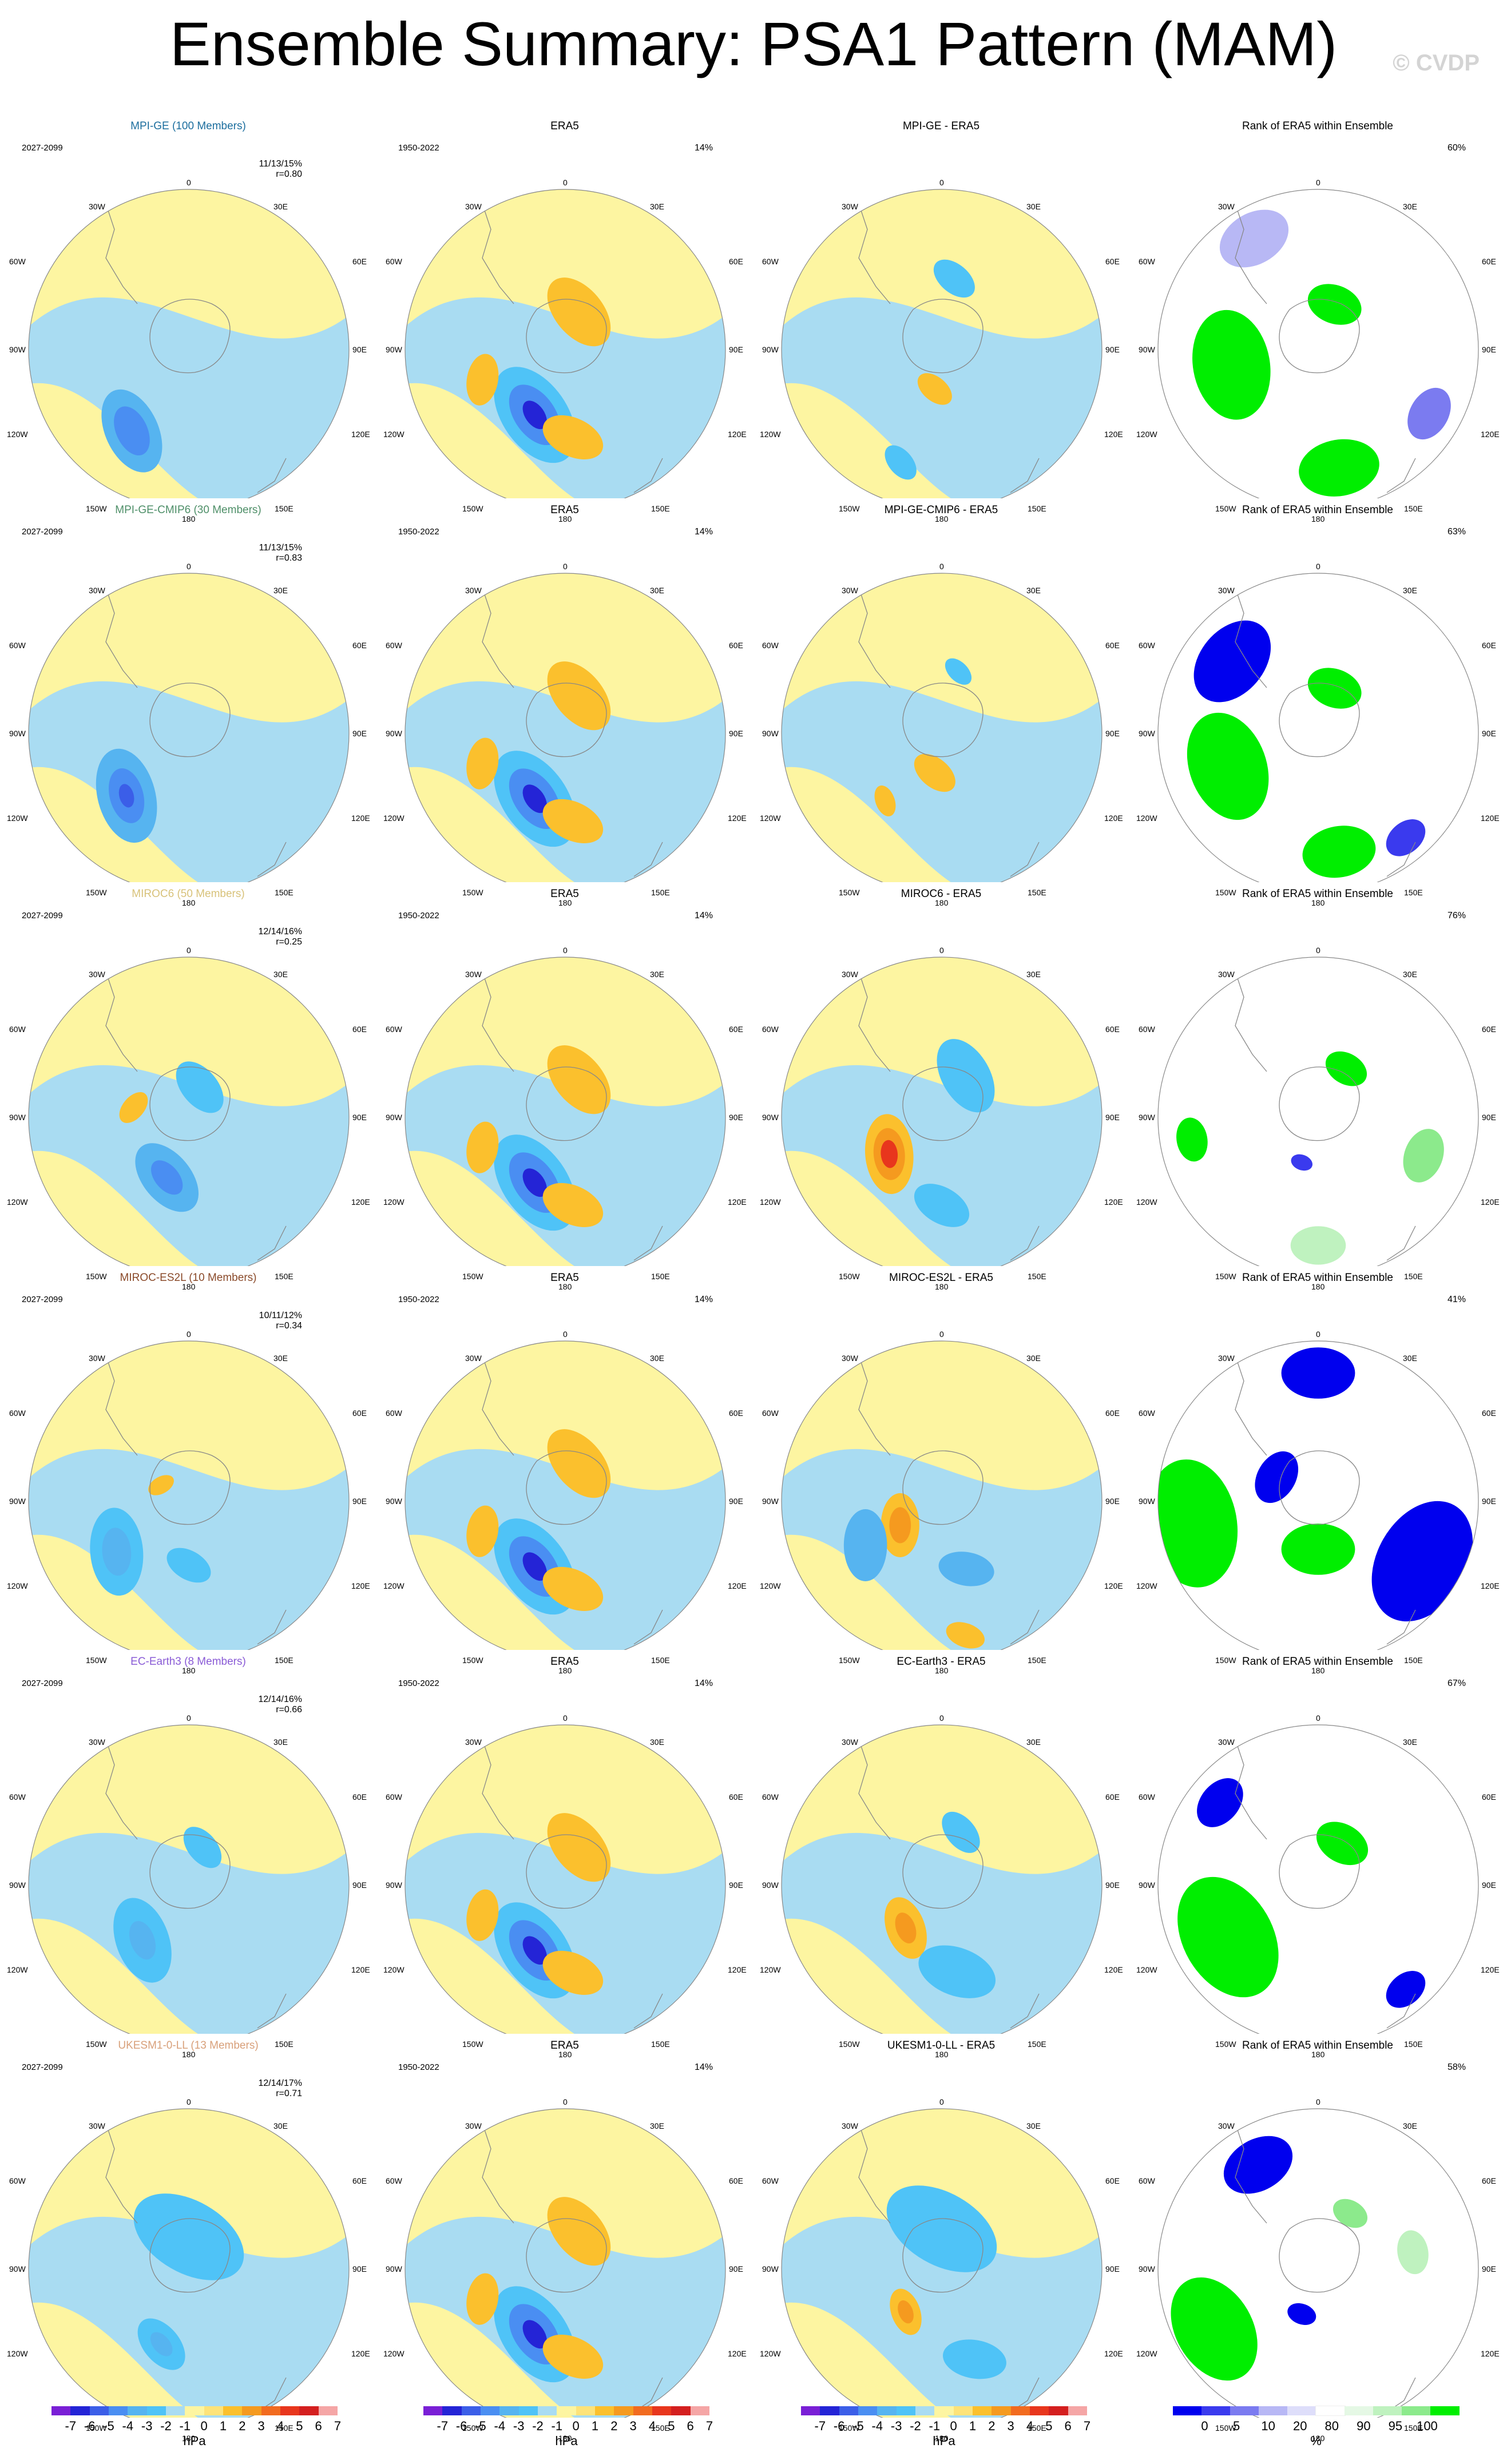  What do you see at coordinates (1112, 349) in the screenshot?
I see `longitude-label: 90E` at bounding box center [1112, 349].